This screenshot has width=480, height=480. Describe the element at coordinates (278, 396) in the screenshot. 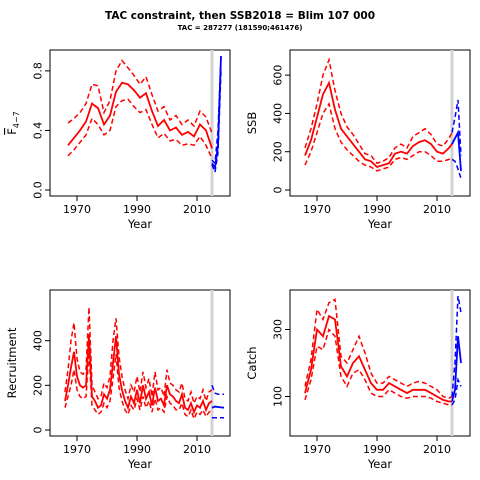

I see `y-tick-label: 100` at that location.